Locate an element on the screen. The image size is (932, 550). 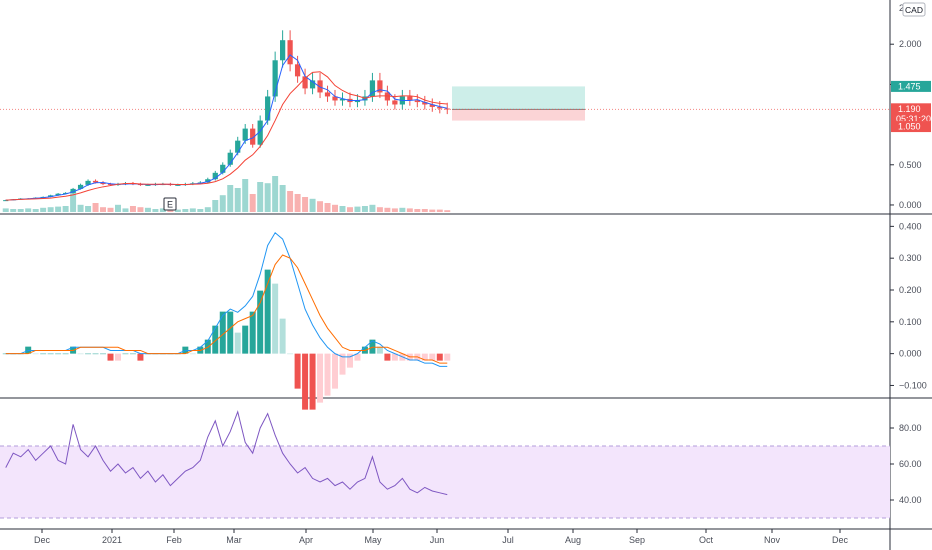
time-tick-label: Mar is located at coordinates (234, 540).